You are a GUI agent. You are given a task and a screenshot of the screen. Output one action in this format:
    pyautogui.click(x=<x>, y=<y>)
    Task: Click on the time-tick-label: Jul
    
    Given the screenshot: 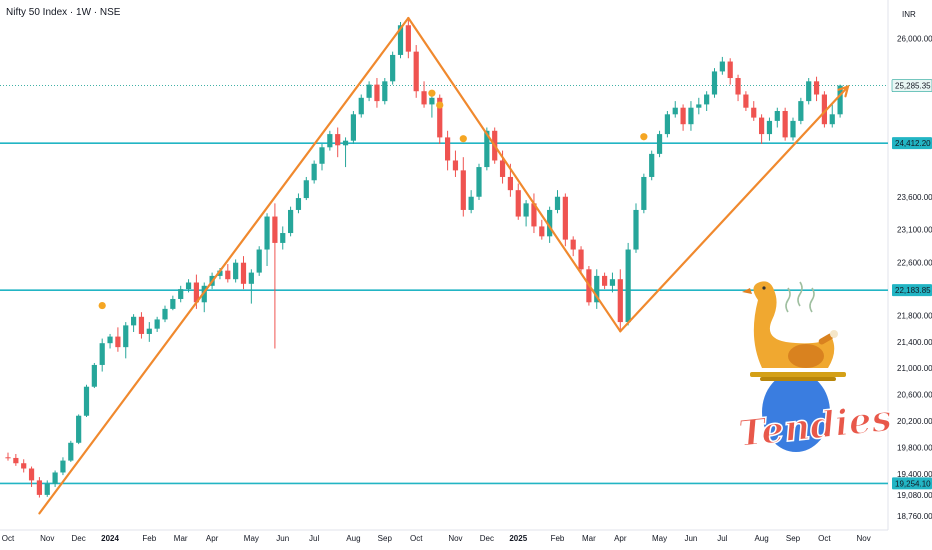 What is the action you would take?
    pyautogui.click(x=314, y=538)
    